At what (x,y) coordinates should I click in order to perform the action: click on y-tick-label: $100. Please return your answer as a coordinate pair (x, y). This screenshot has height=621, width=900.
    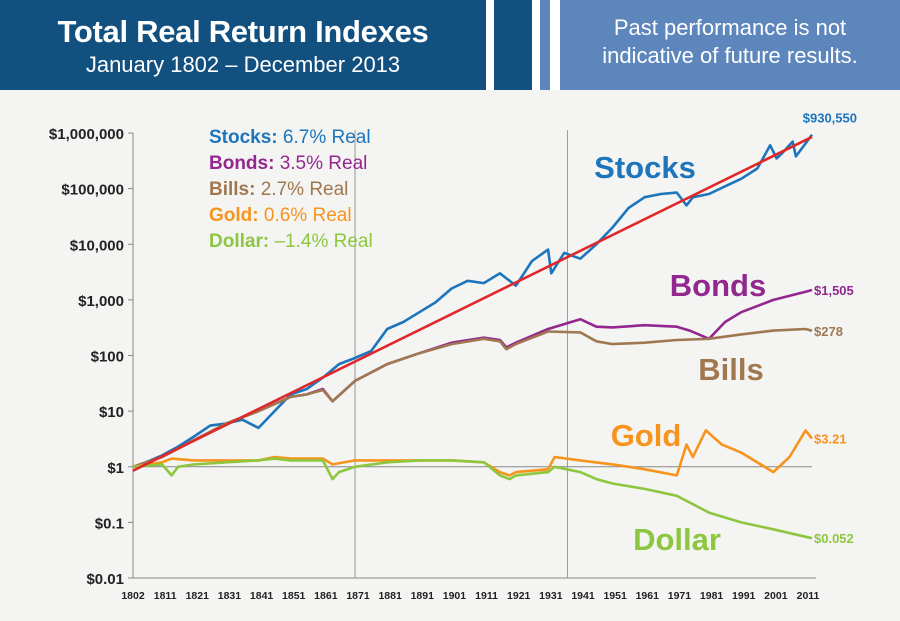
    Looking at the image, I should click on (107, 357).